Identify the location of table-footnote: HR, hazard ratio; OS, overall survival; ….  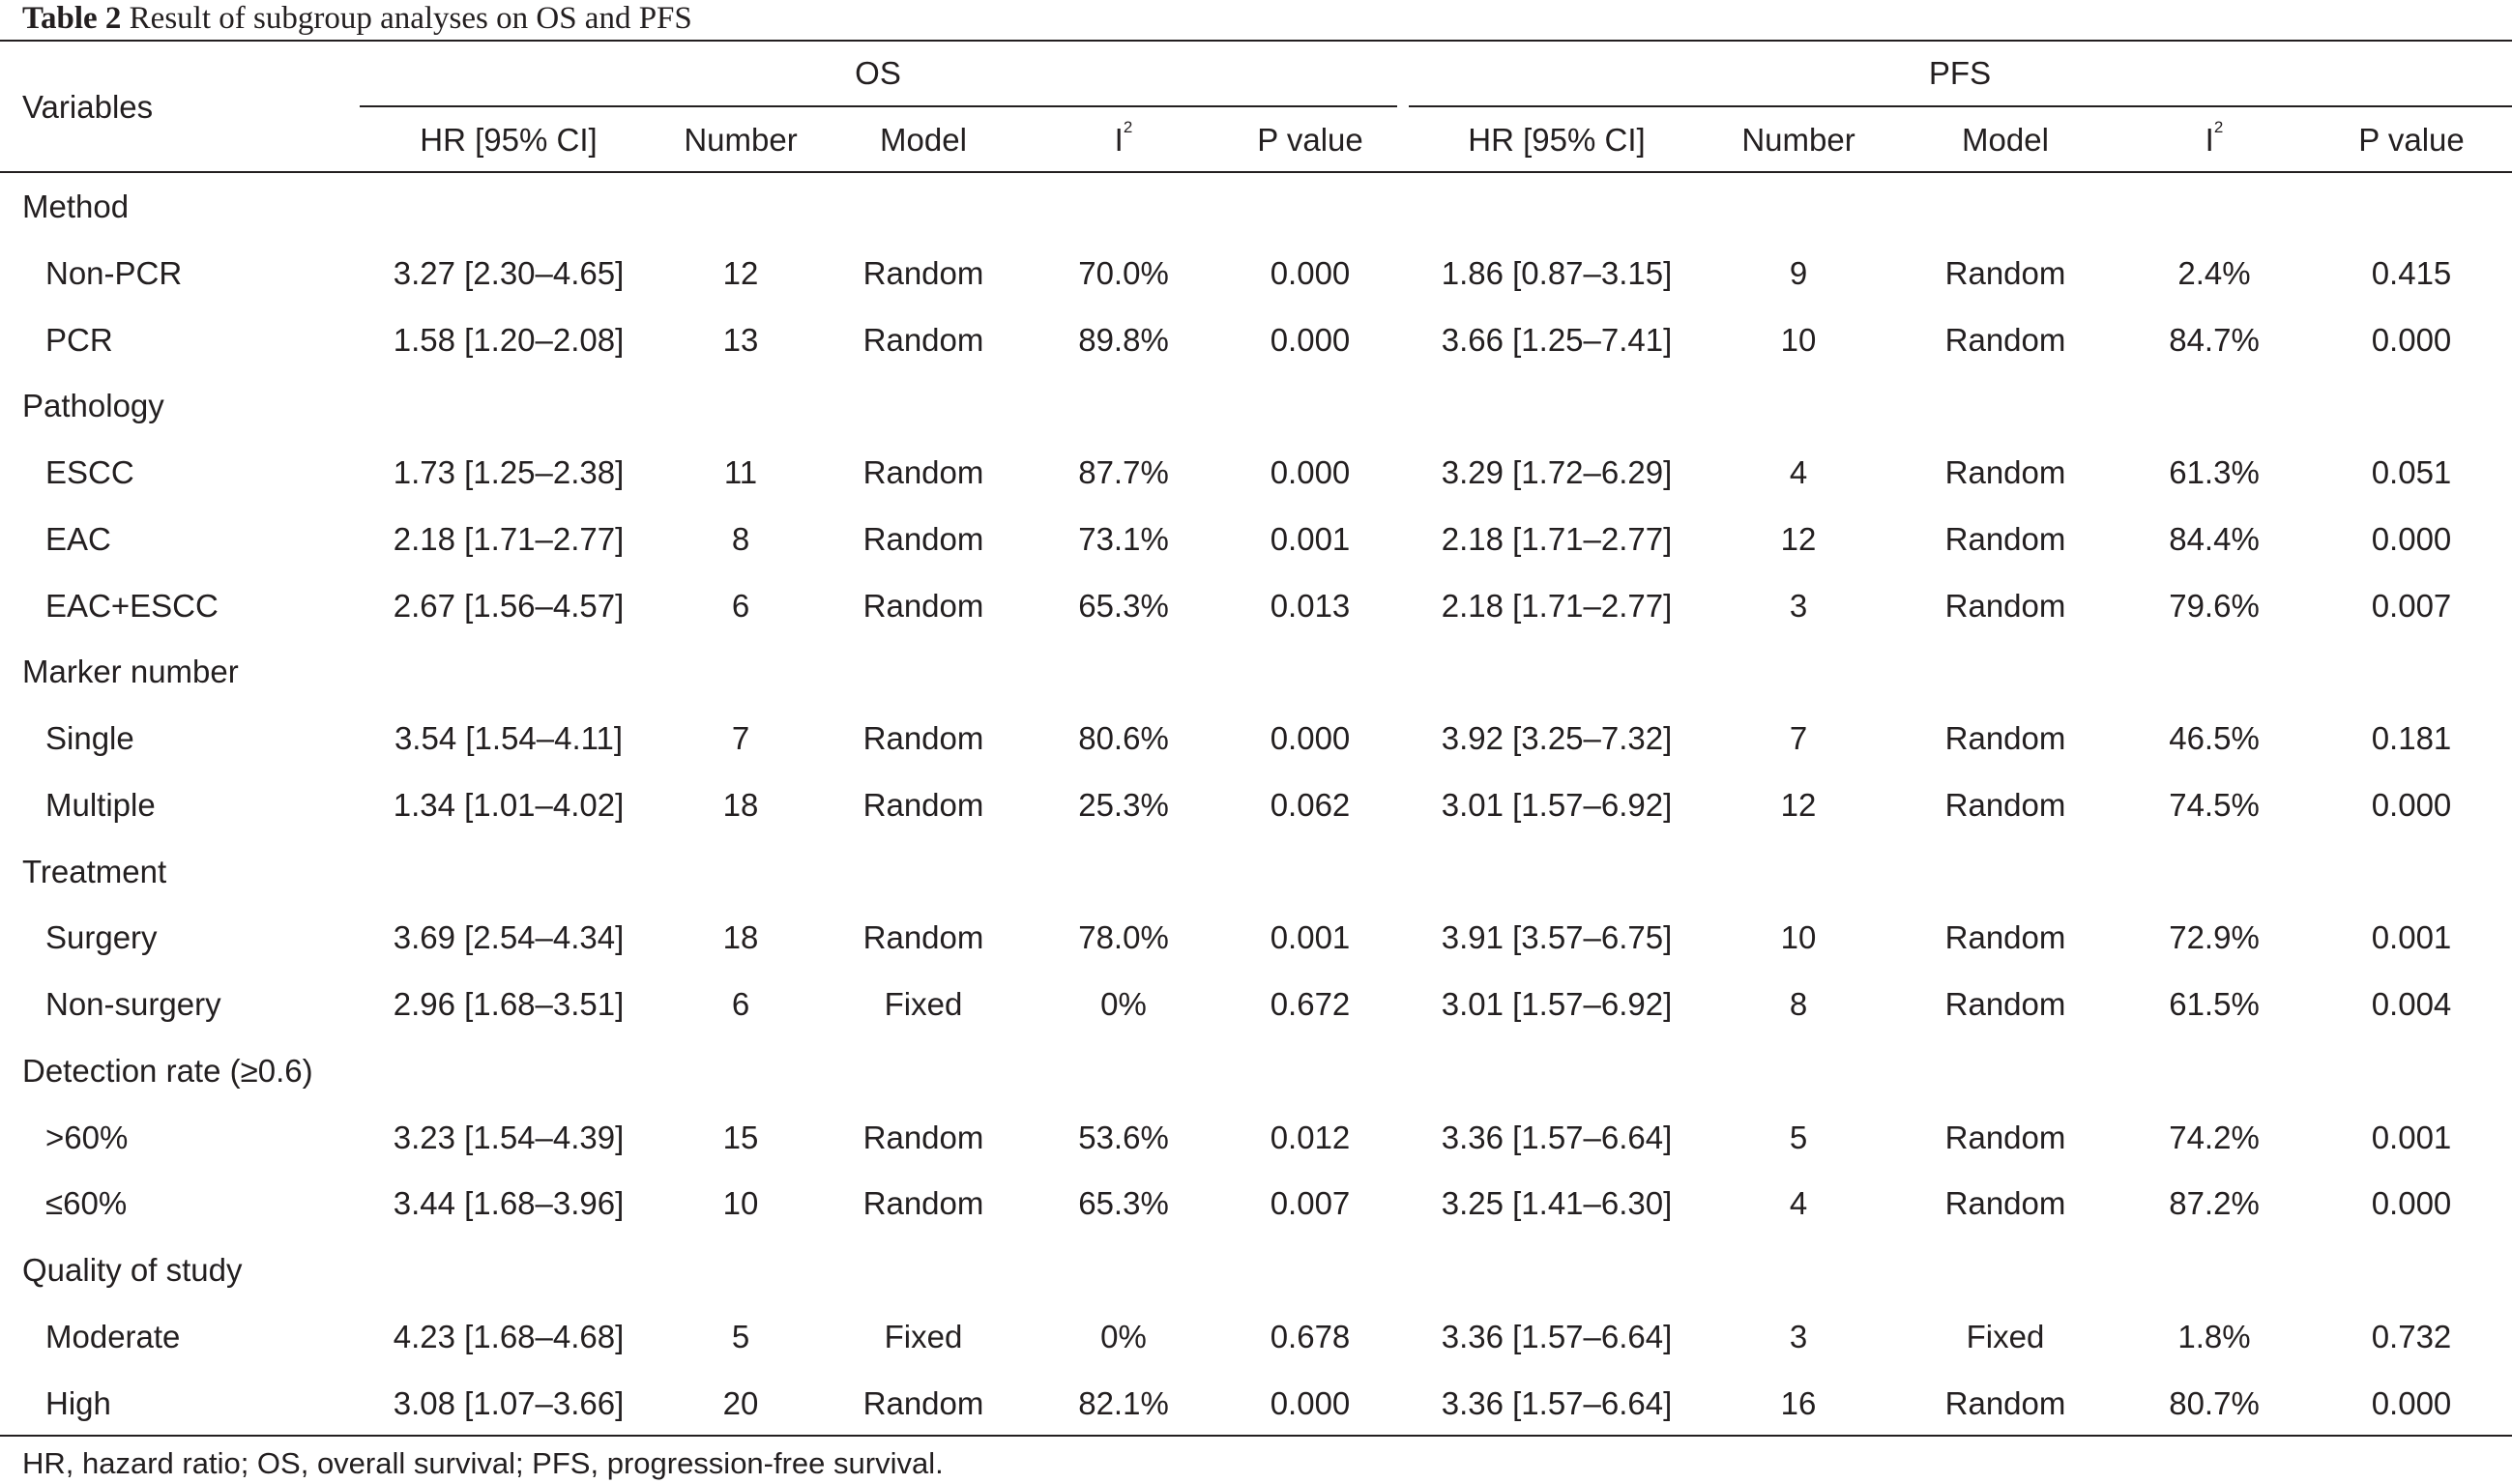
(483, 1463).